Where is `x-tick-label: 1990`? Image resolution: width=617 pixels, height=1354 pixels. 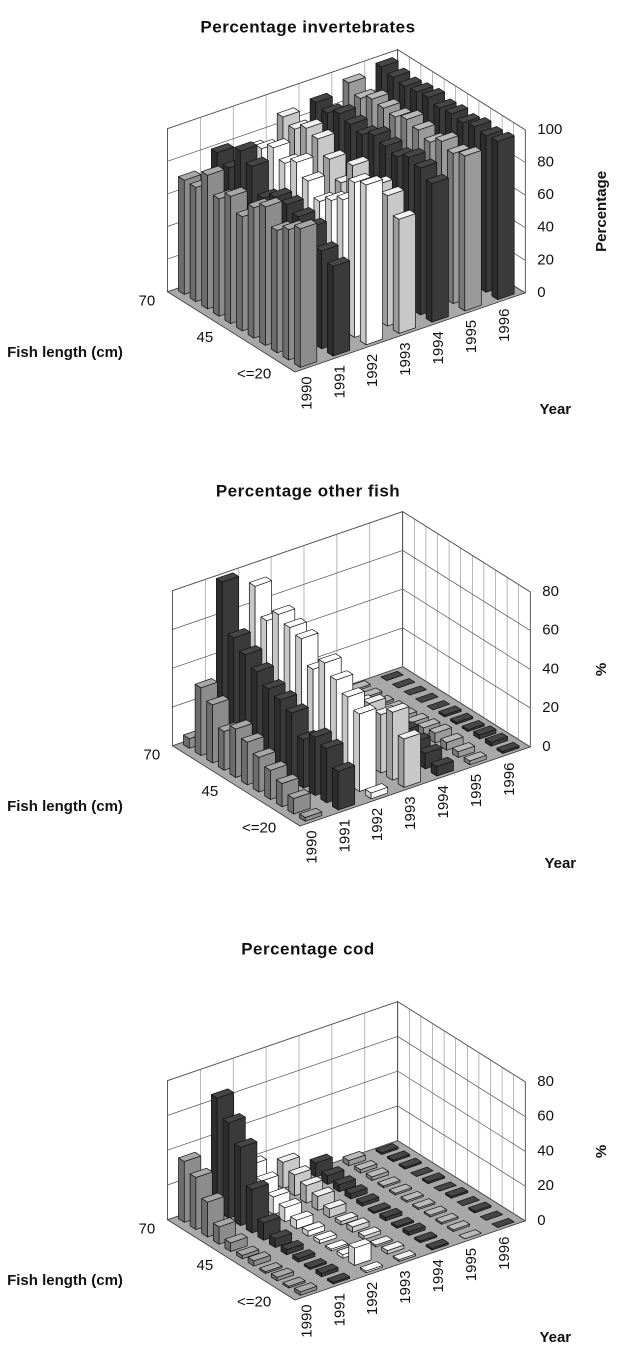
x-tick-label: 1990 is located at coordinates (311, 846).